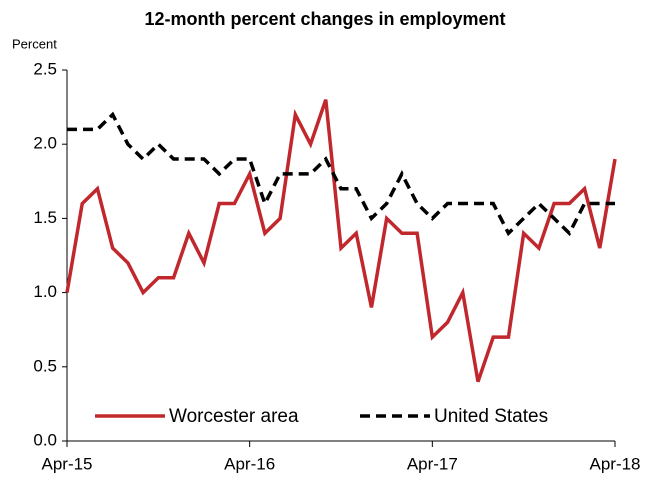 This screenshot has height=479, width=651. Describe the element at coordinates (249, 463) in the screenshot. I see `x-tick-label: Apr-16` at that location.